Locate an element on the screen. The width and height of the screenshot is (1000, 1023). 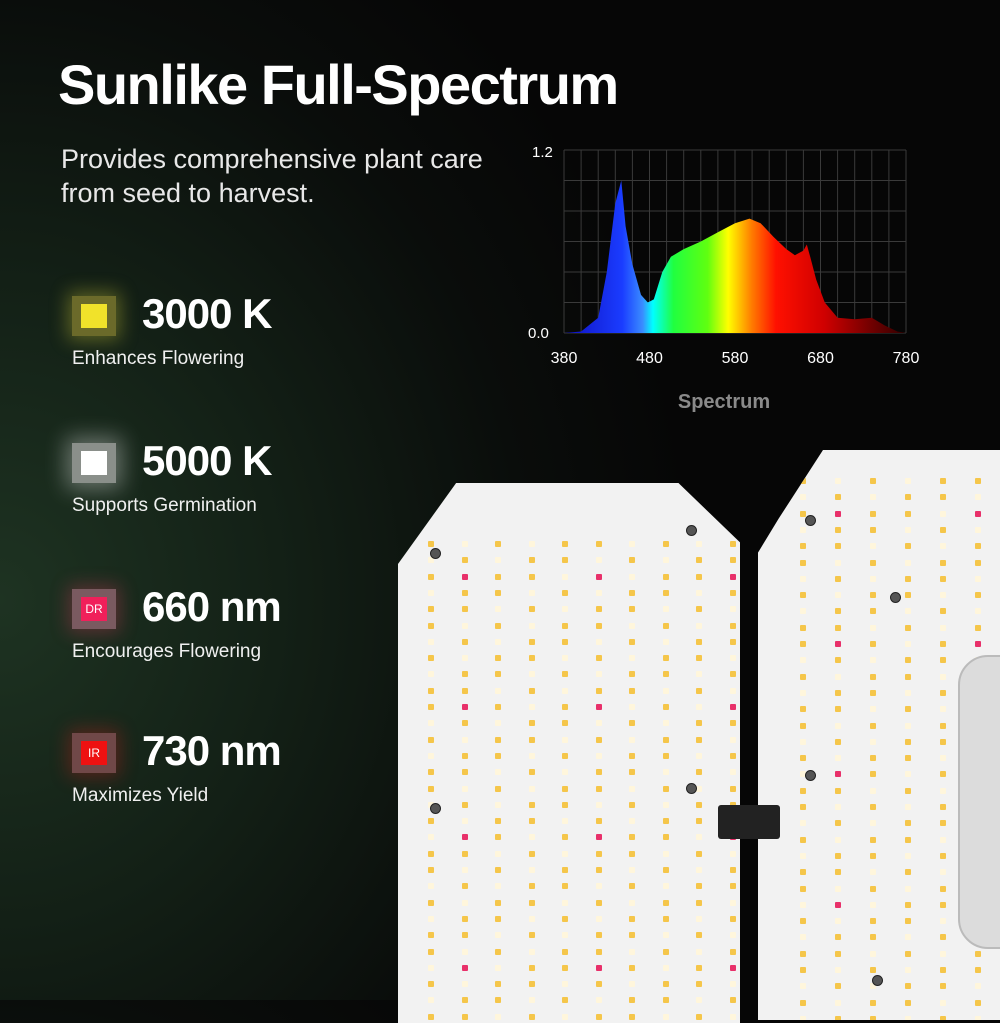
feature-desc: Enhances Flowering is located at coordinates (158, 358).